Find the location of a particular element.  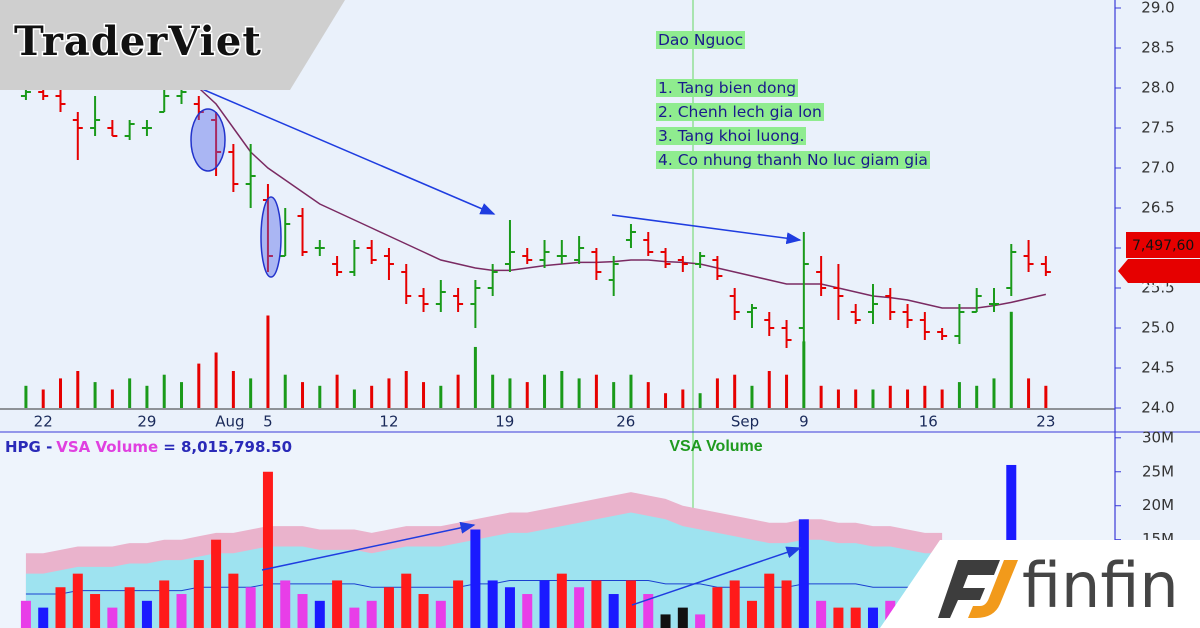

y-tick-label: 29.0 is located at coordinates (1157, 8).